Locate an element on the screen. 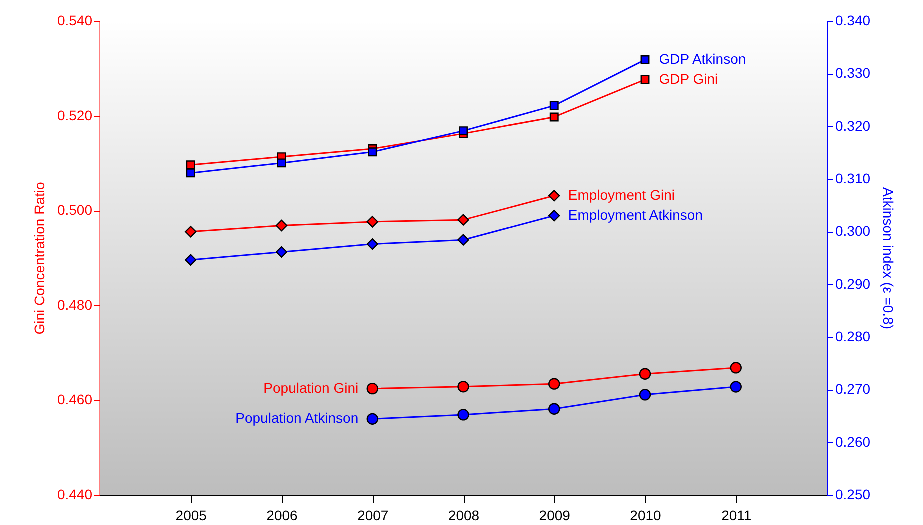 Image resolution: width=923 pixels, height=525 pixels. y-tick-label: 0.520 is located at coordinates (75, 115).